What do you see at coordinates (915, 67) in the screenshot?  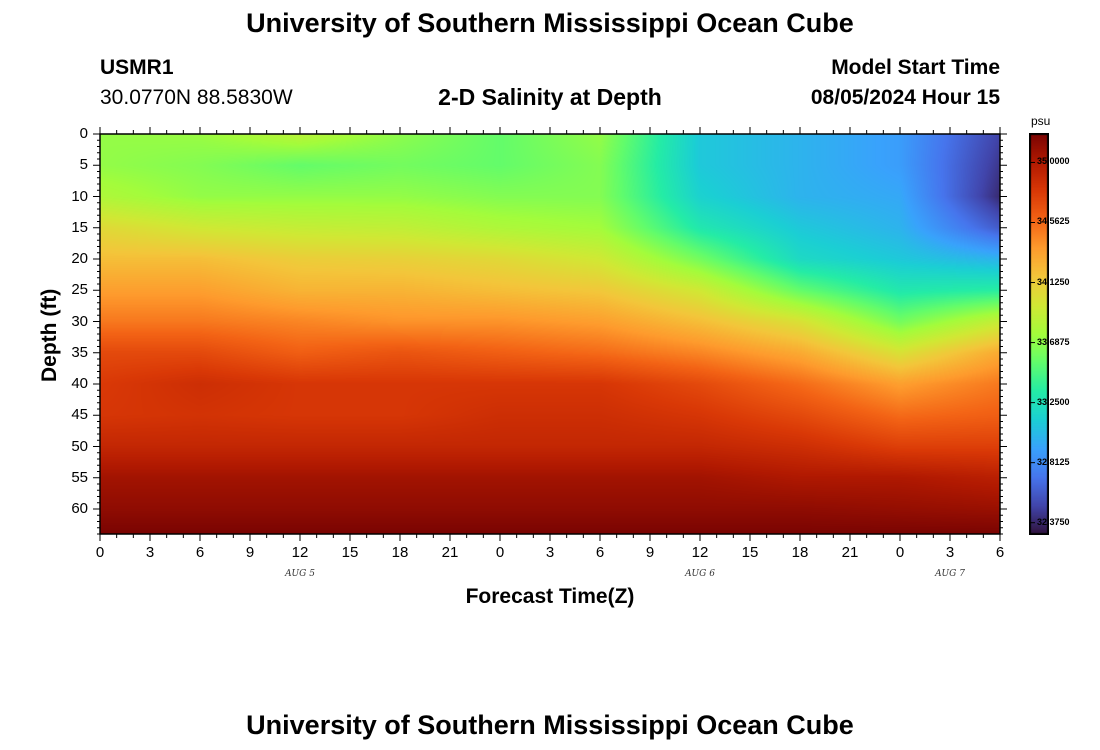 I see `model-start-label: Model Start Time` at bounding box center [915, 67].